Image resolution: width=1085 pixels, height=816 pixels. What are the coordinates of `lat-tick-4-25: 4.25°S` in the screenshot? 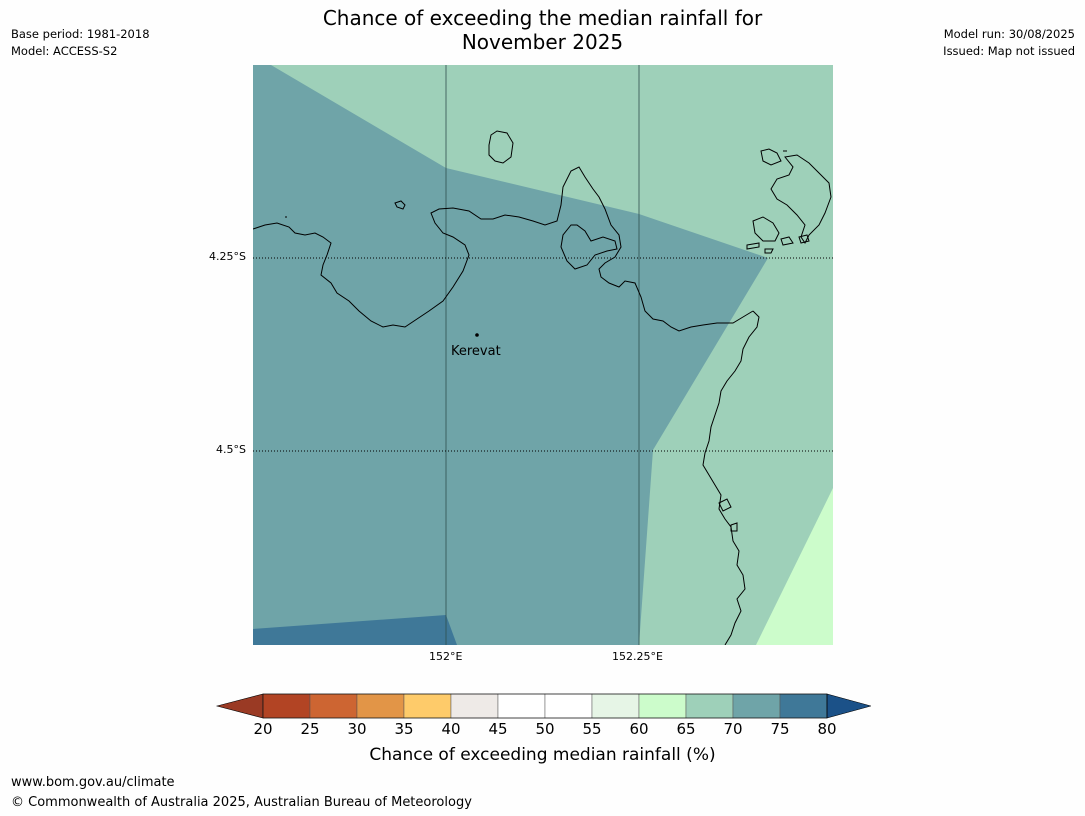 It's located at (227, 256).